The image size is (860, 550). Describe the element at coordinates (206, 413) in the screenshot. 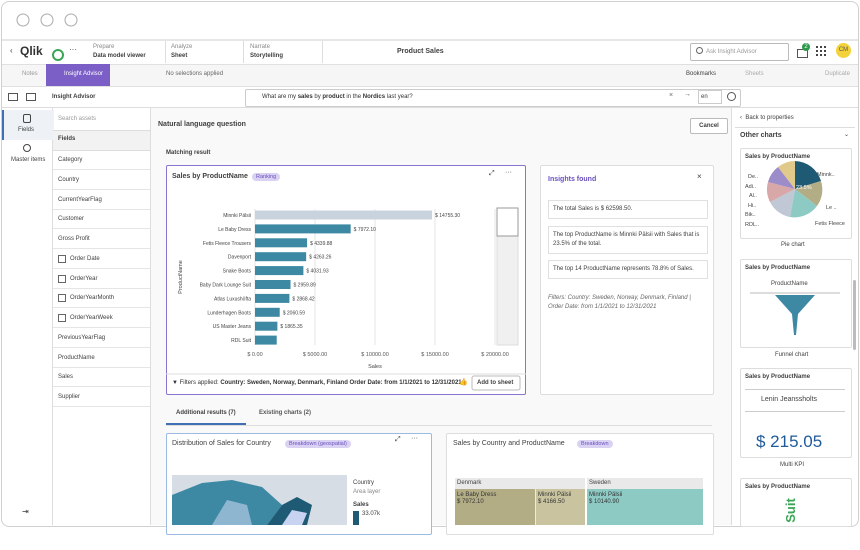

I see `tab: Additional results (7)` at that location.